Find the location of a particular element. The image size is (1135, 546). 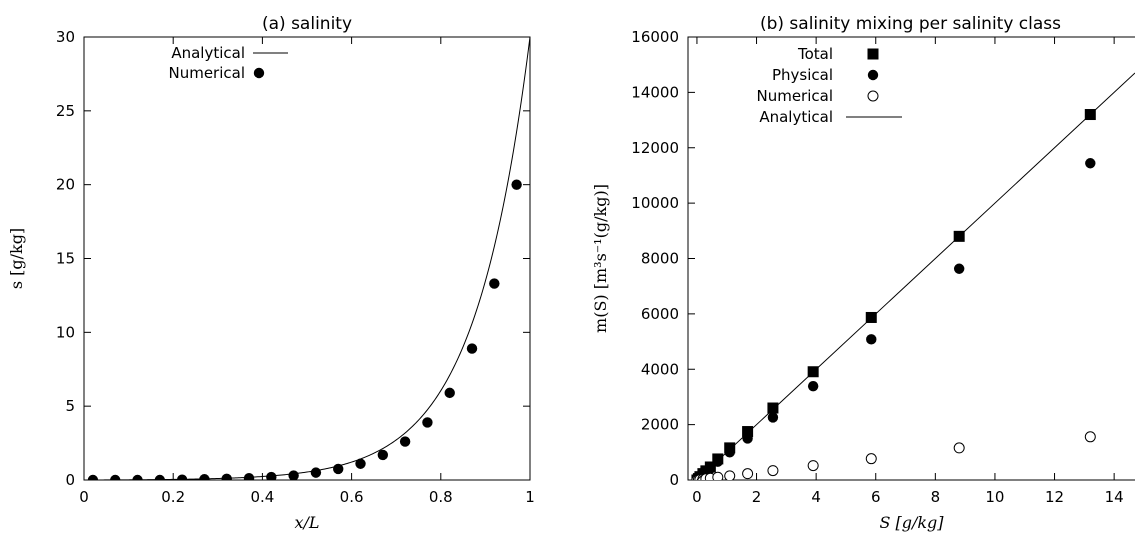

x-tick-label: 0.8 is located at coordinates (441, 497).